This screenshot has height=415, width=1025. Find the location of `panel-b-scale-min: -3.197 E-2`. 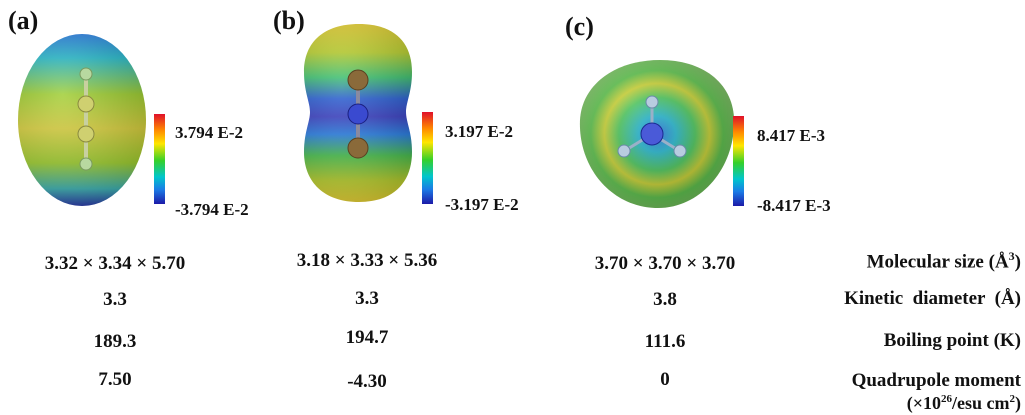

panel-b-scale-min: -3.197 E-2 is located at coordinates (482, 204).